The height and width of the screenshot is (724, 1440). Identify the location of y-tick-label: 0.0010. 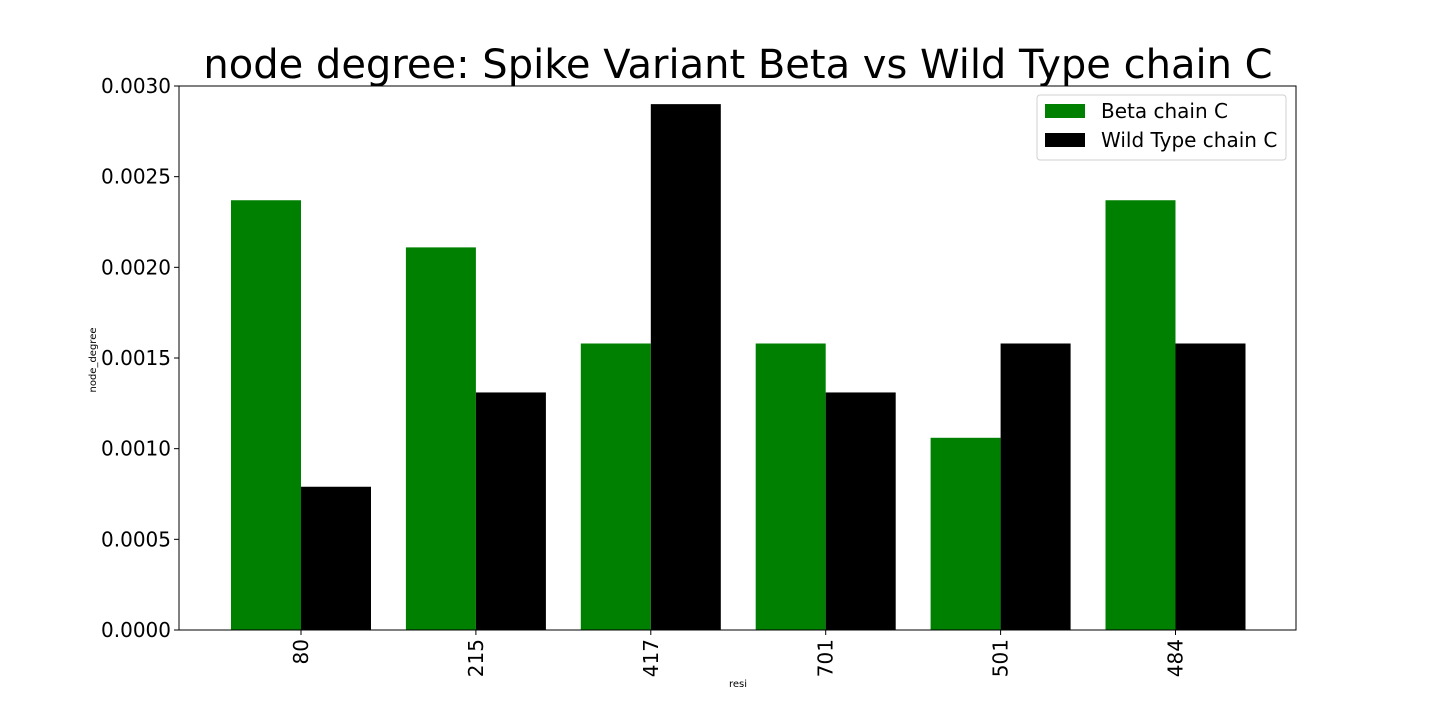
(136, 449).